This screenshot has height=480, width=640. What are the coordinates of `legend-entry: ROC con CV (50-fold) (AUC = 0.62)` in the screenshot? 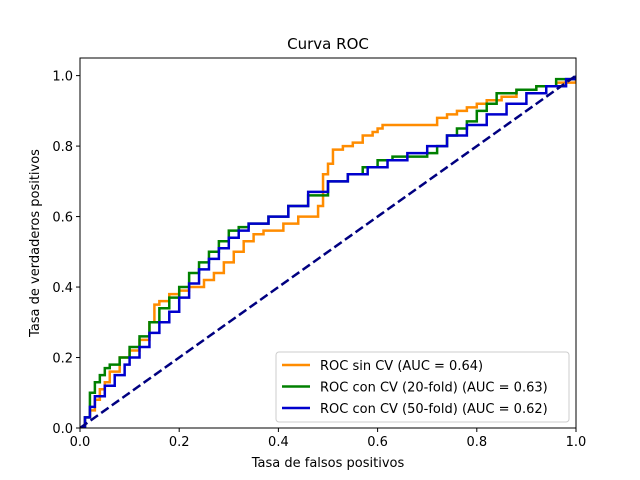 It's located at (434, 409).